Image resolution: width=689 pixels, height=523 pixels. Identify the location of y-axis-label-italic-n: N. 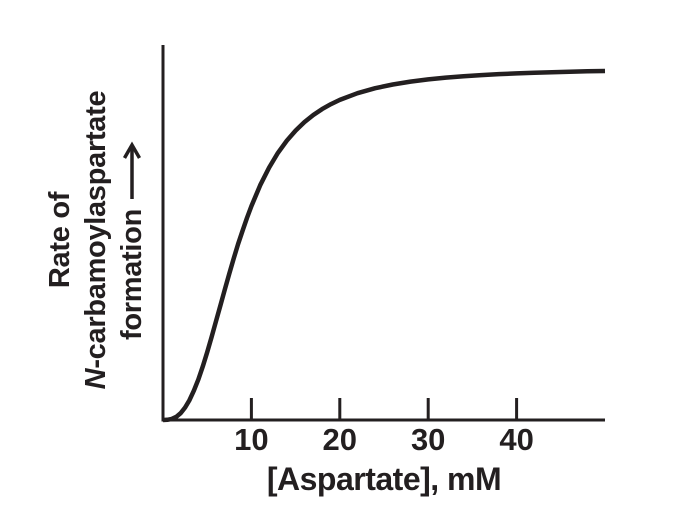
(96, 379).